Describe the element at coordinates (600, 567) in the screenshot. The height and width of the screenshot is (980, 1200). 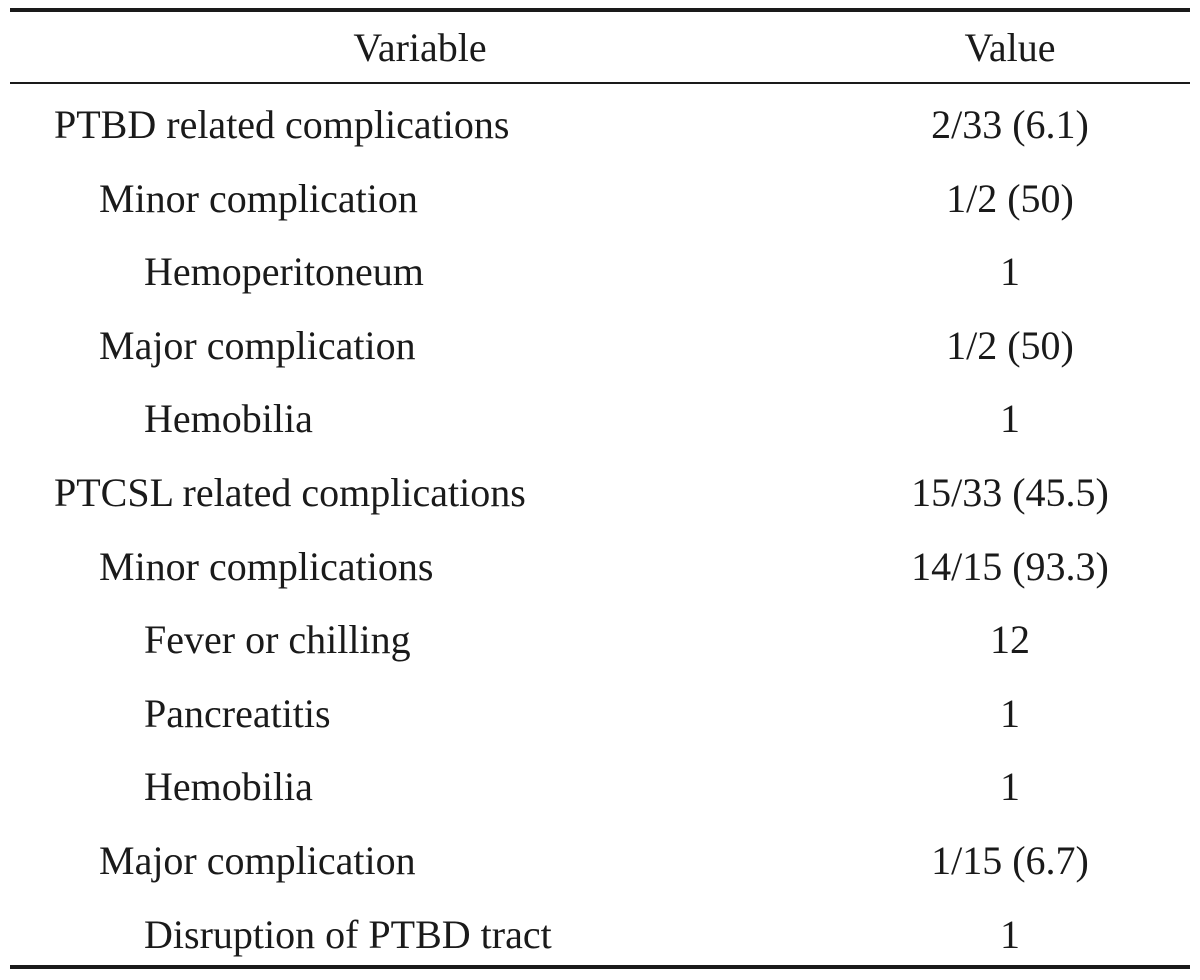
I see `table-row: Minor complications 14/15 (93.3)` at that location.